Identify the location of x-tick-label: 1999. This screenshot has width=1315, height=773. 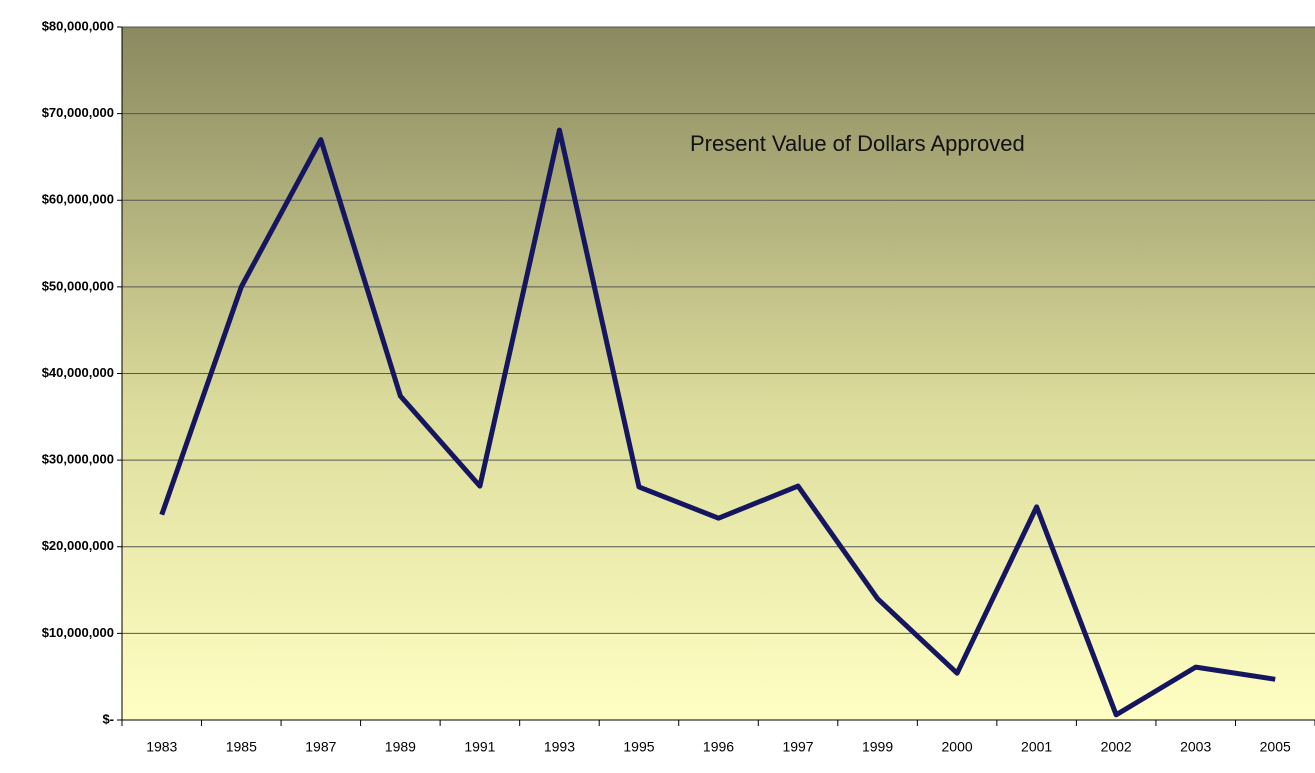
(877, 747).